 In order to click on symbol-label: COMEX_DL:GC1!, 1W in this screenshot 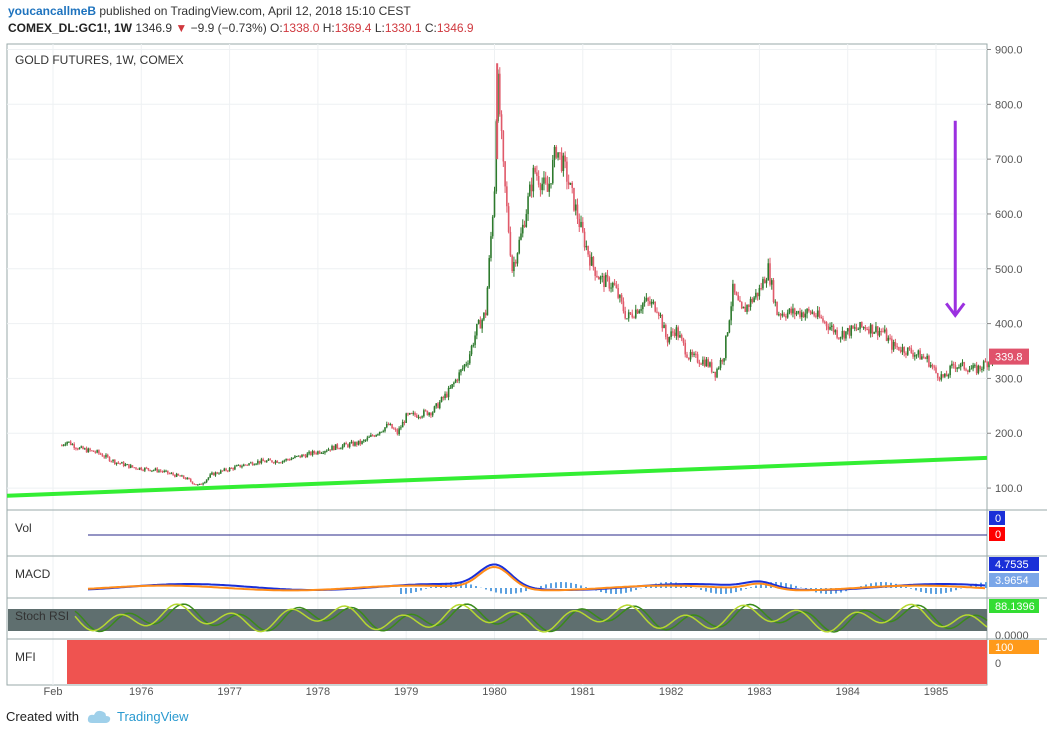, I will do `click(70, 28)`.